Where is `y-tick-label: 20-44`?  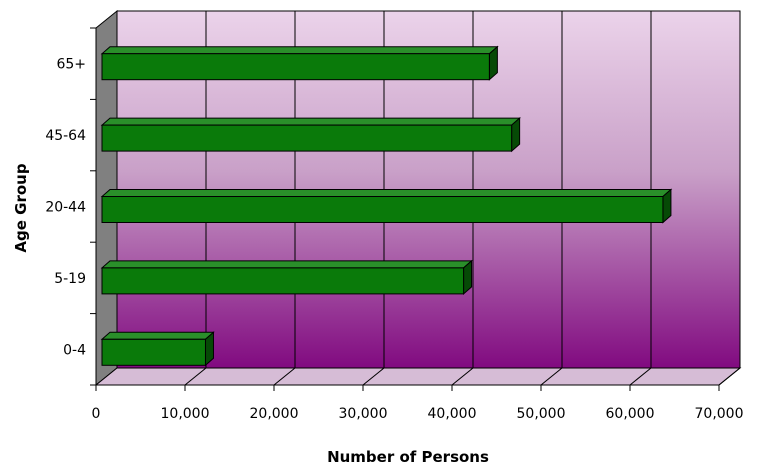 y-tick-label: 20-44 is located at coordinates (65, 208).